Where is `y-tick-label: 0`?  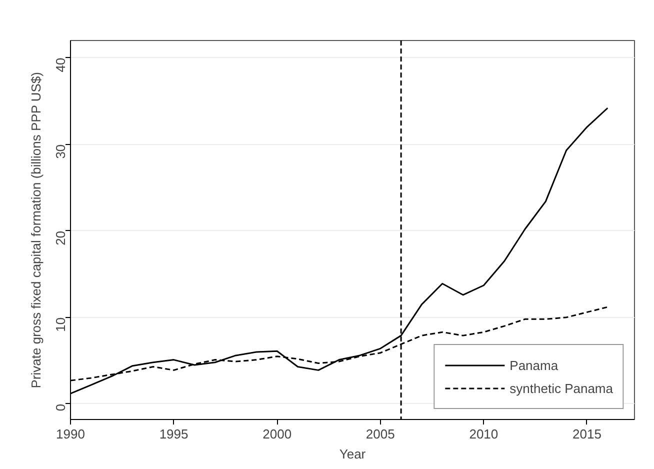 y-tick-label: 0 is located at coordinates (60, 408).